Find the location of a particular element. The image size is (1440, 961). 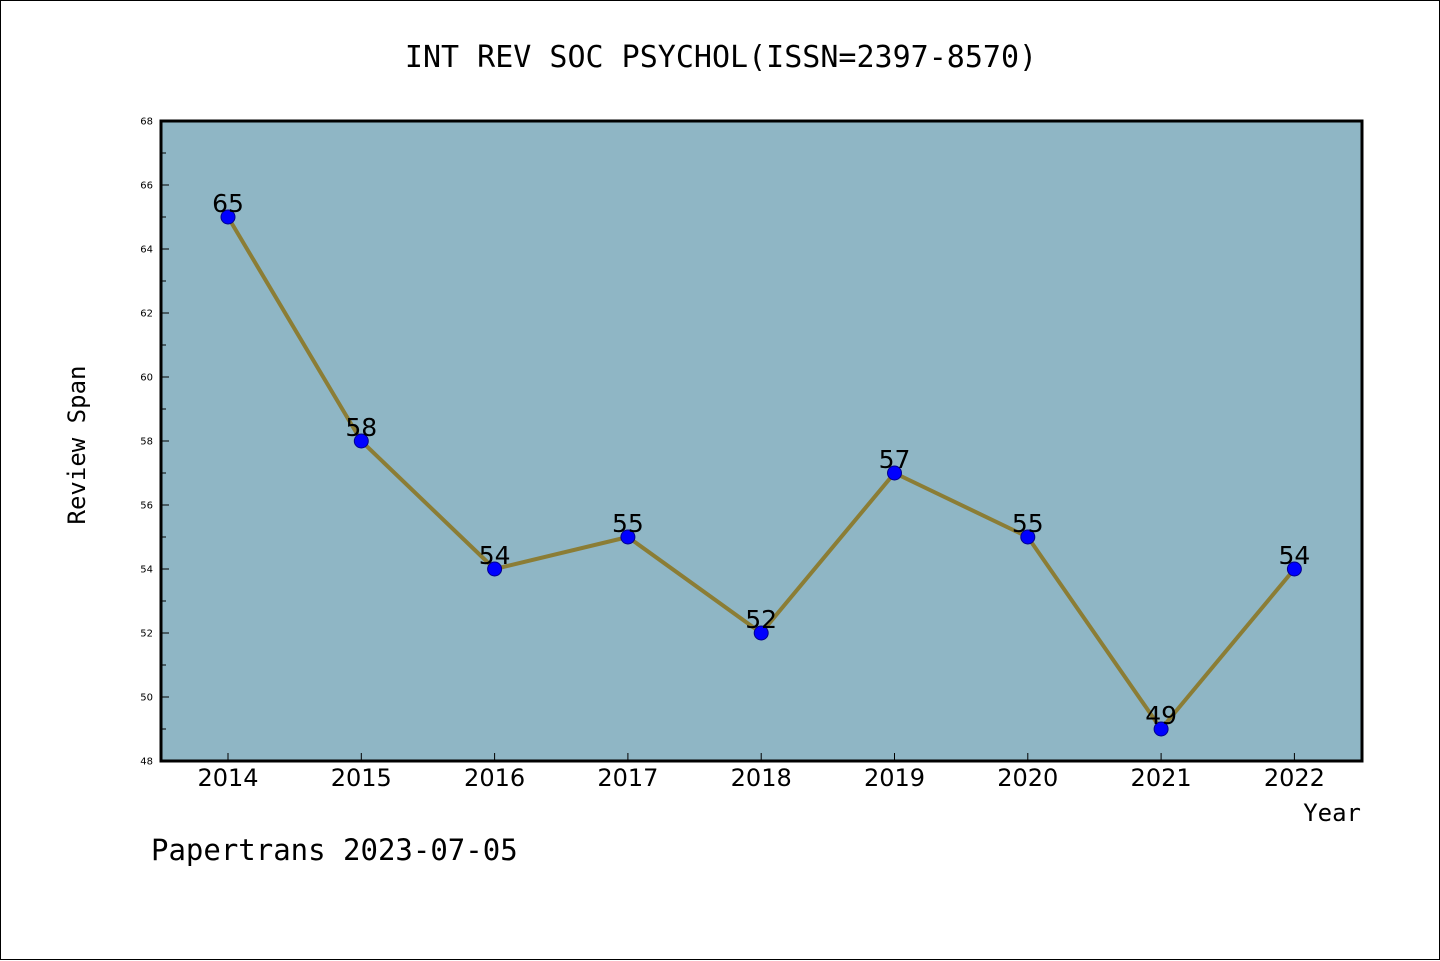

y-tick-label: 66 is located at coordinates (146, 186).